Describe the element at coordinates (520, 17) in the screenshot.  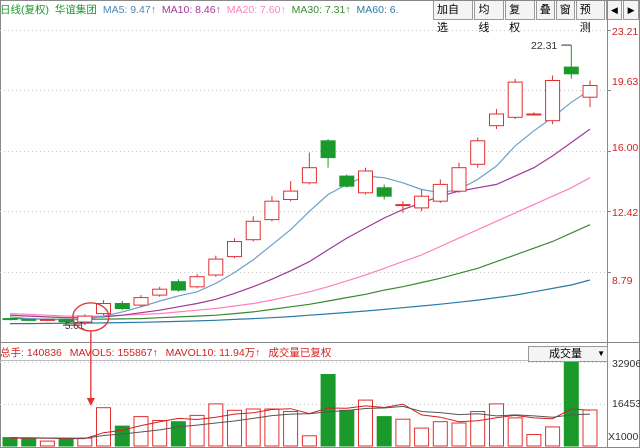
I see `restore-rights-button: 复权` at that location.